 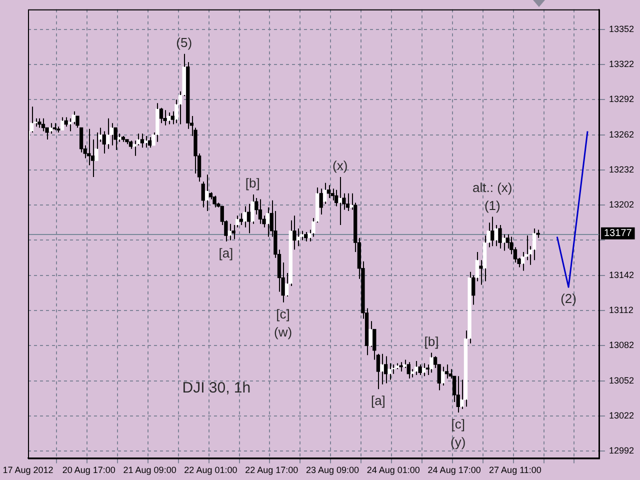 What do you see at coordinates (149, 470) in the screenshot?
I see `x-tick-label: 21 Aug 09:00` at bounding box center [149, 470].